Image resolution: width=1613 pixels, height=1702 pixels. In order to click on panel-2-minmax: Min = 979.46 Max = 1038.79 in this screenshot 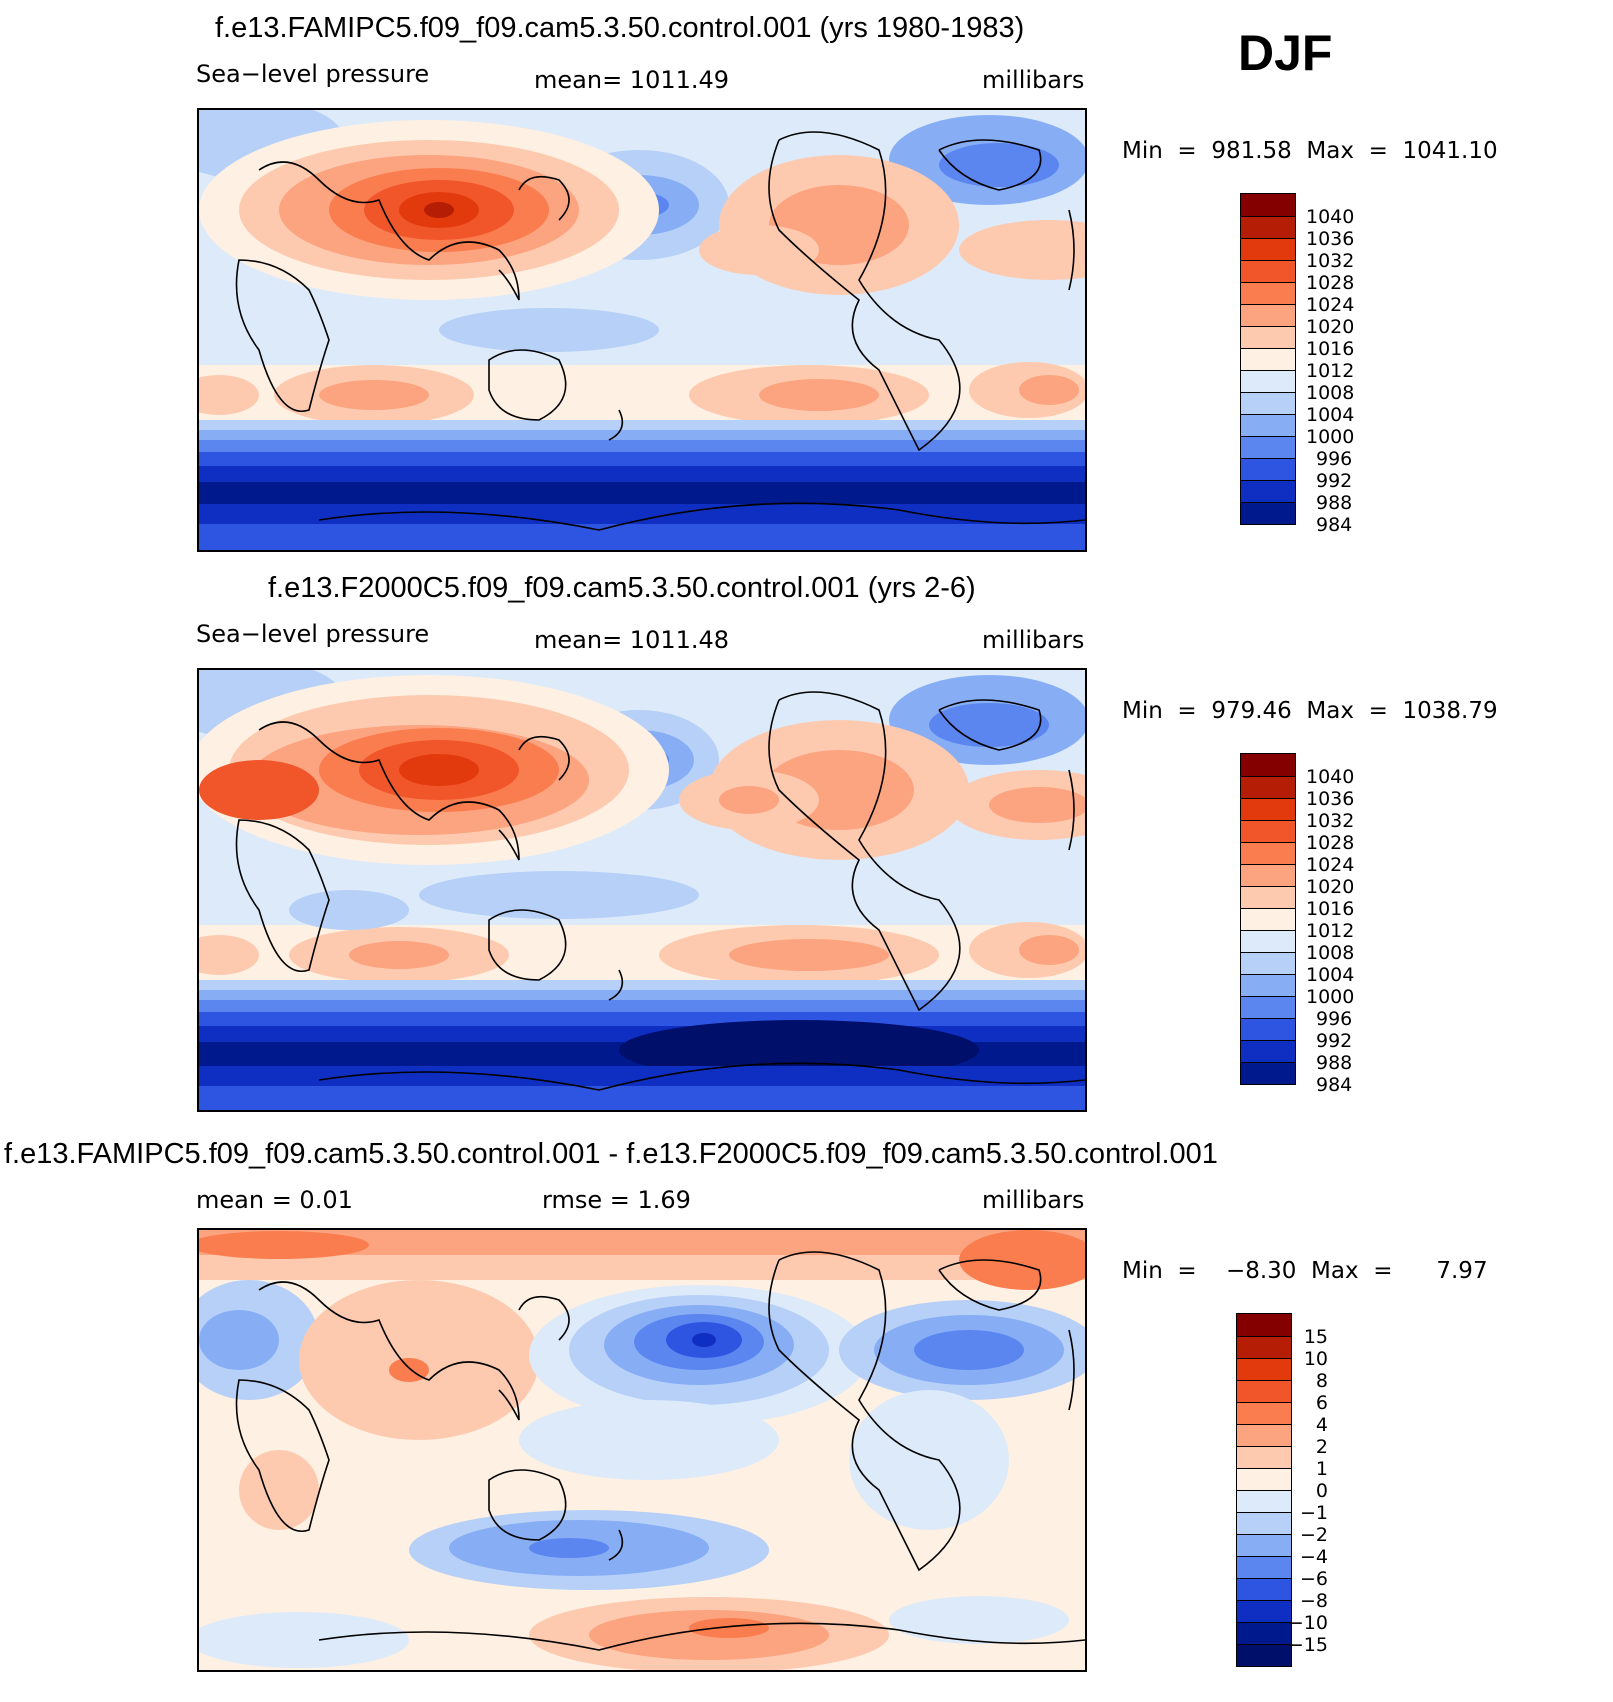, I will do `click(1310, 711)`.